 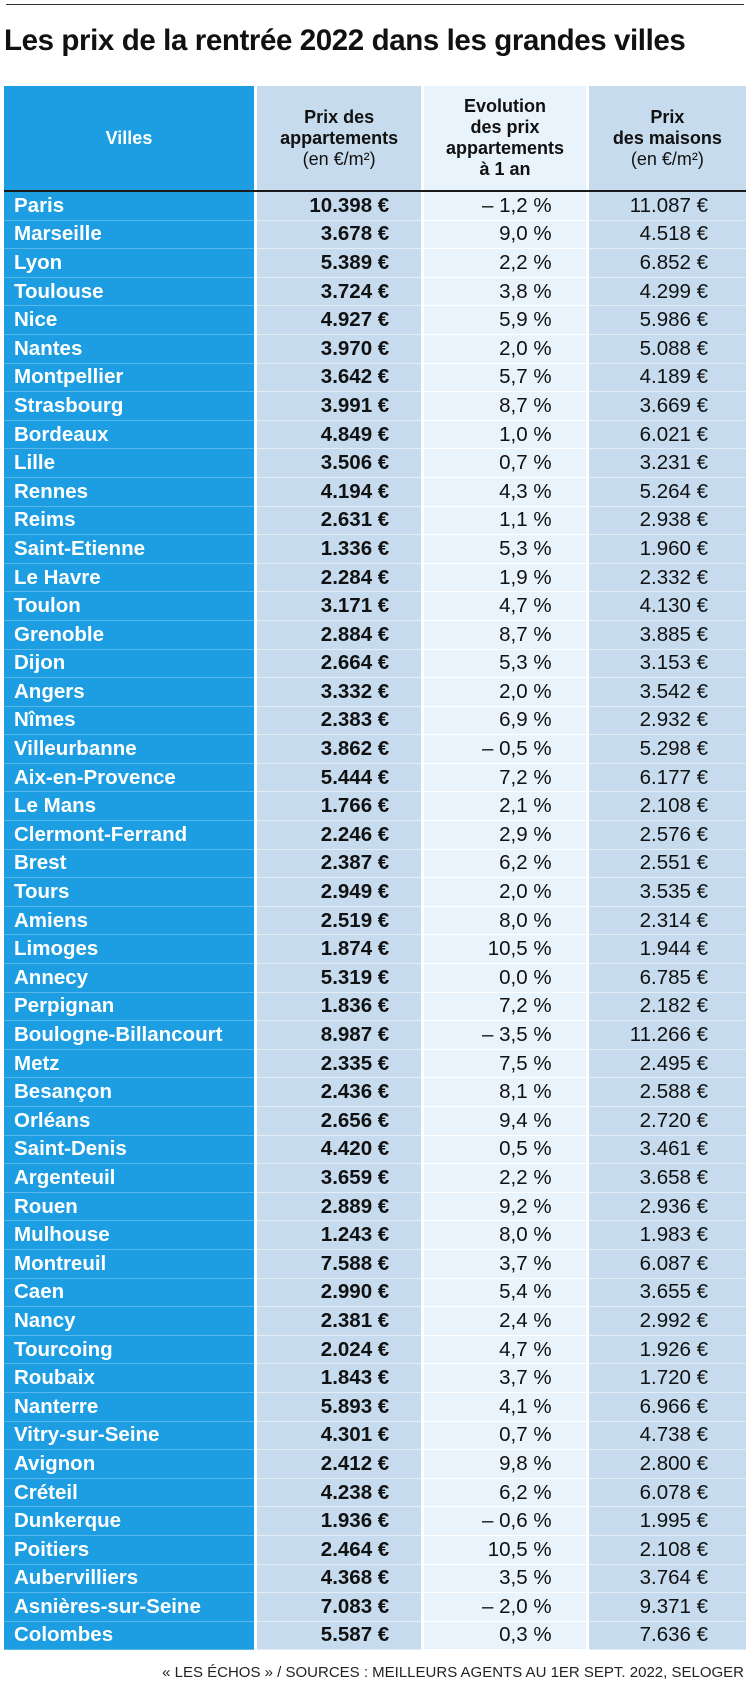 I want to click on apartment-price-cell: 2.024 €, so click(x=339, y=1350).